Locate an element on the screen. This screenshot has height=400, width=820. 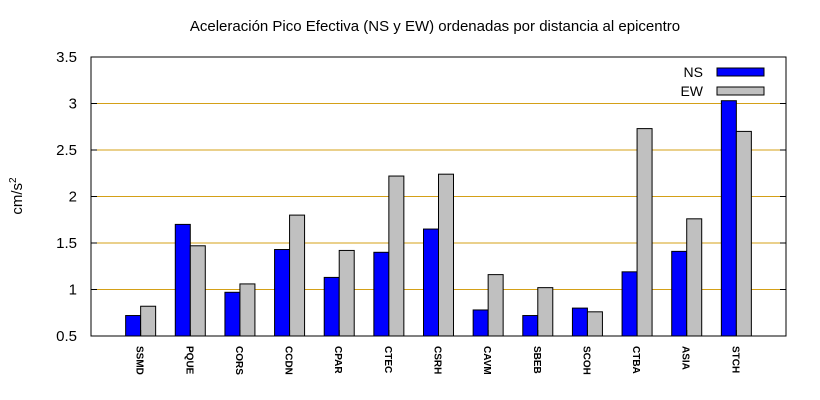
bar-ew-pque is located at coordinates (197, 291).